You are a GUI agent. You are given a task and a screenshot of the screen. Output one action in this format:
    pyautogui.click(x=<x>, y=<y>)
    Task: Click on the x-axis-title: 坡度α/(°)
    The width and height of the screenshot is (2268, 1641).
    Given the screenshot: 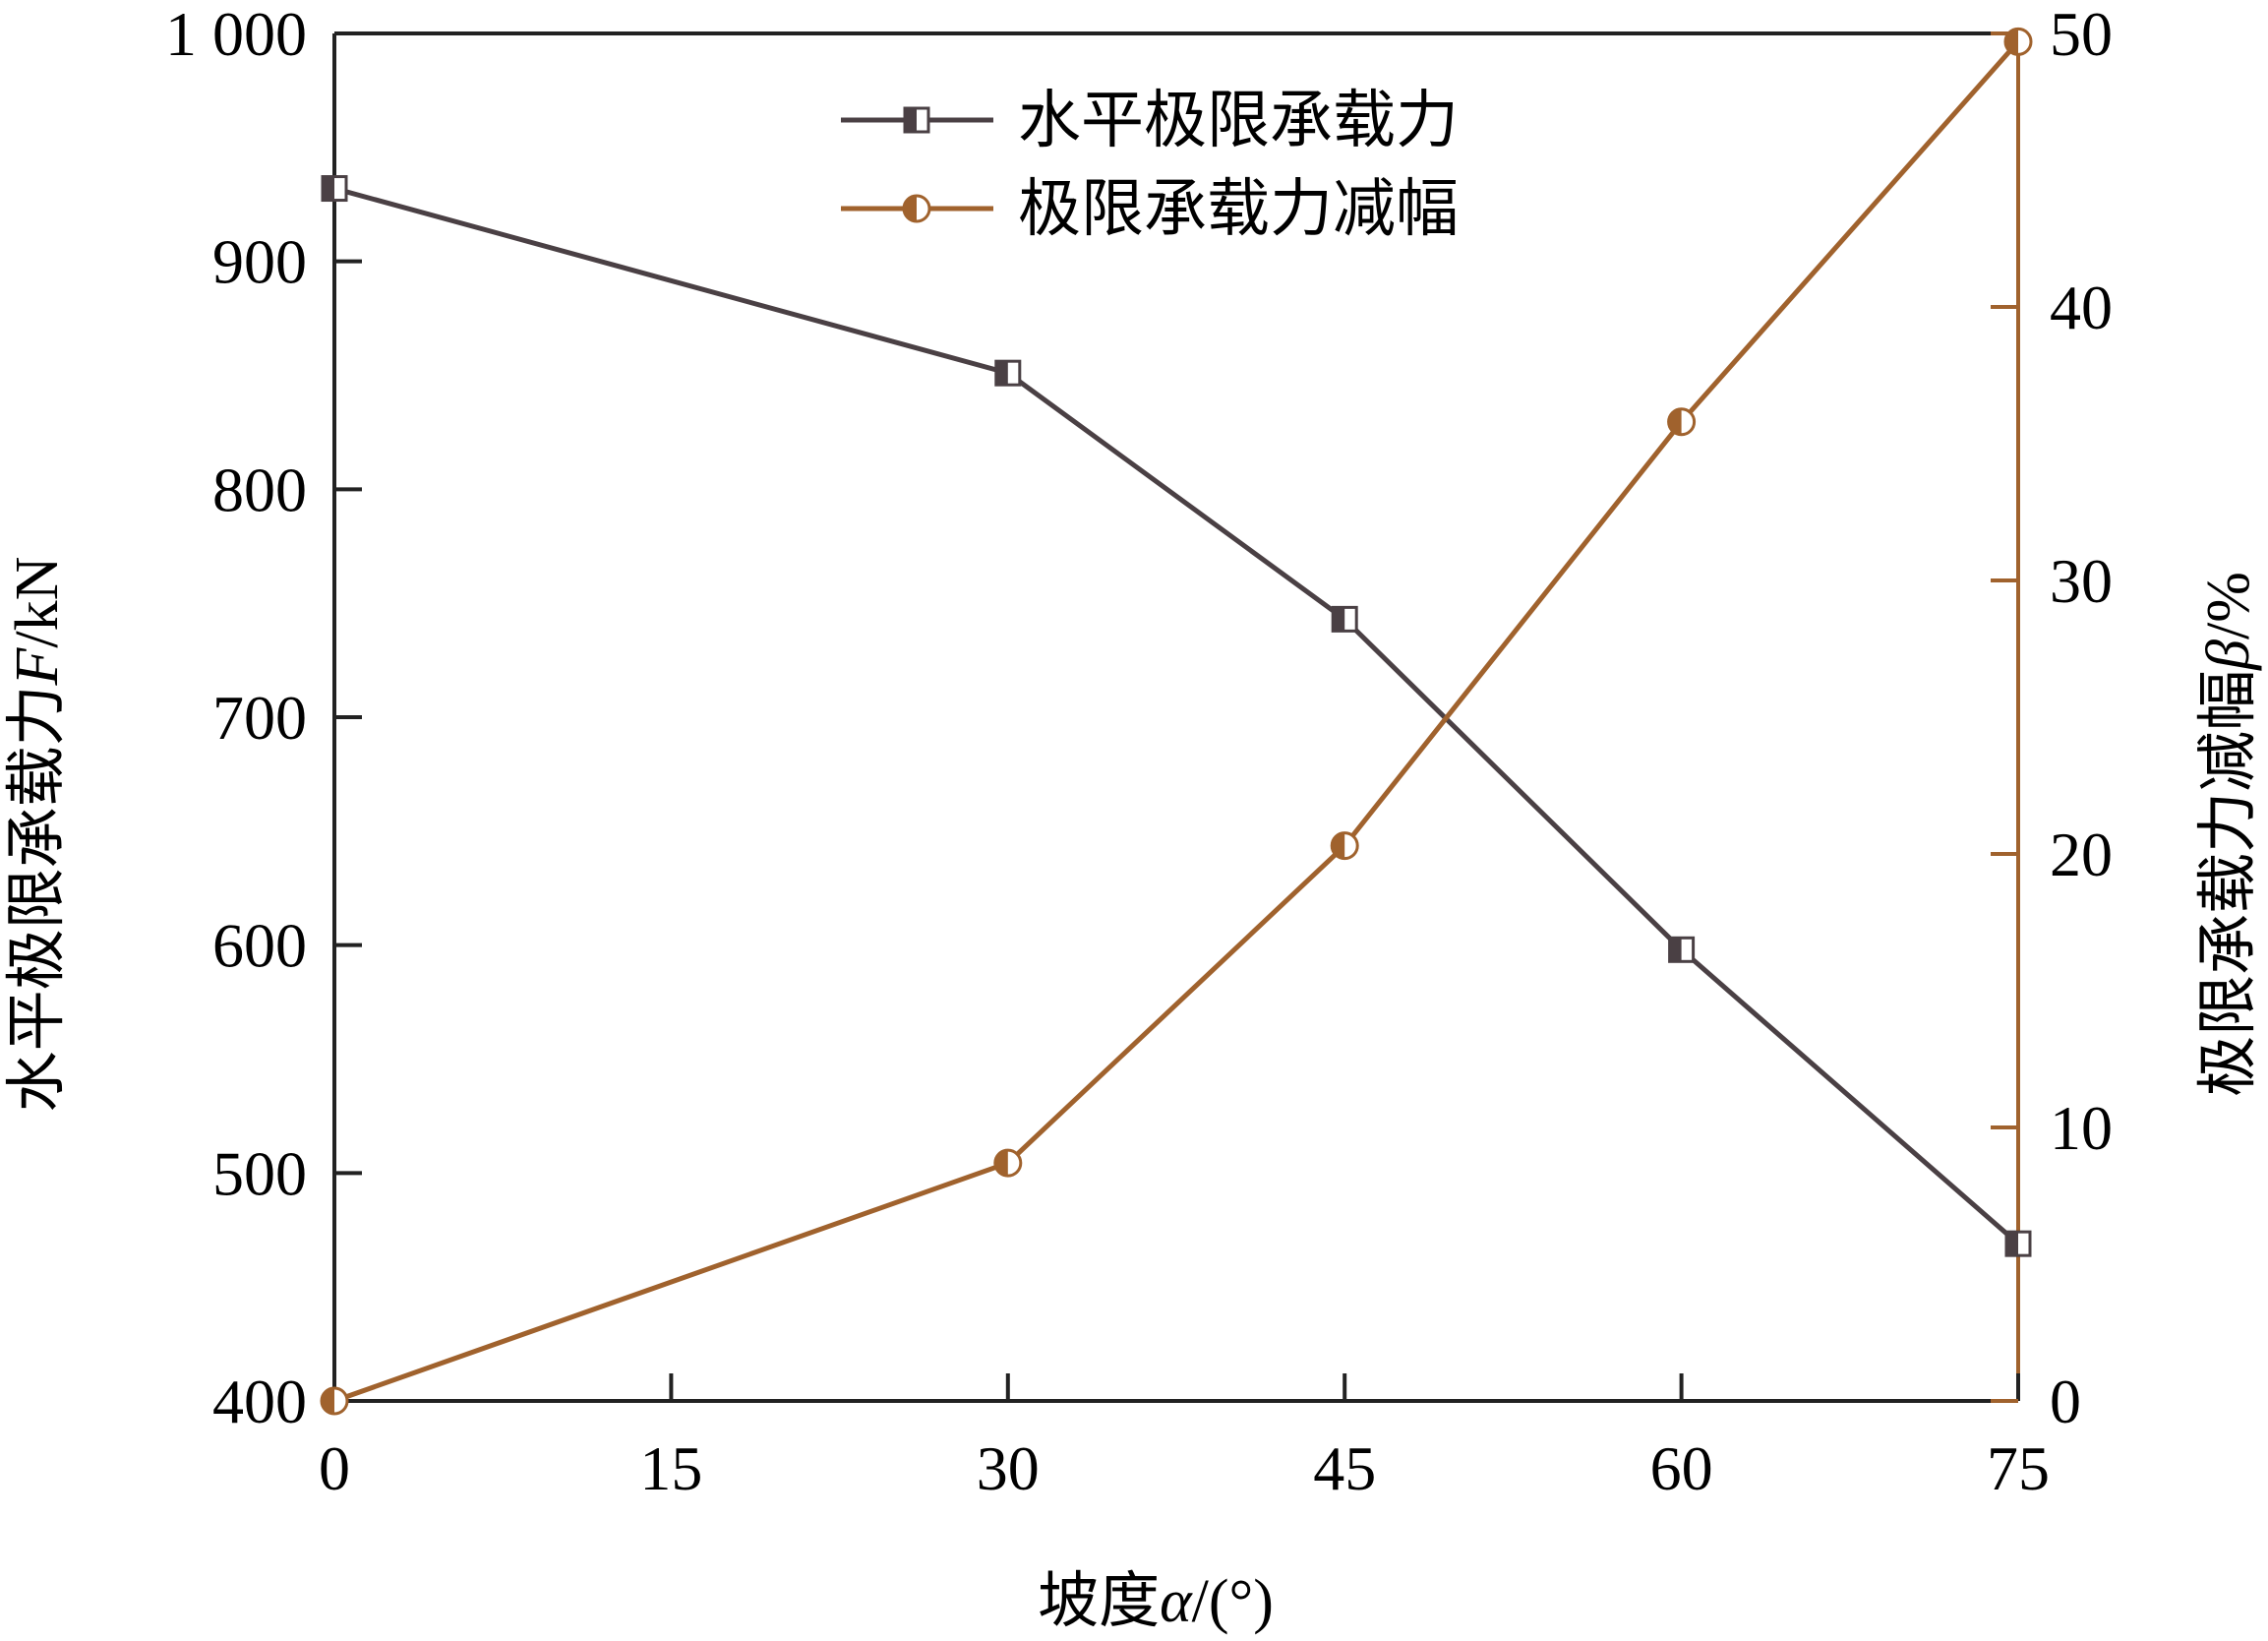 What is the action you would take?
    pyautogui.click(x=1156, y=1600)
    